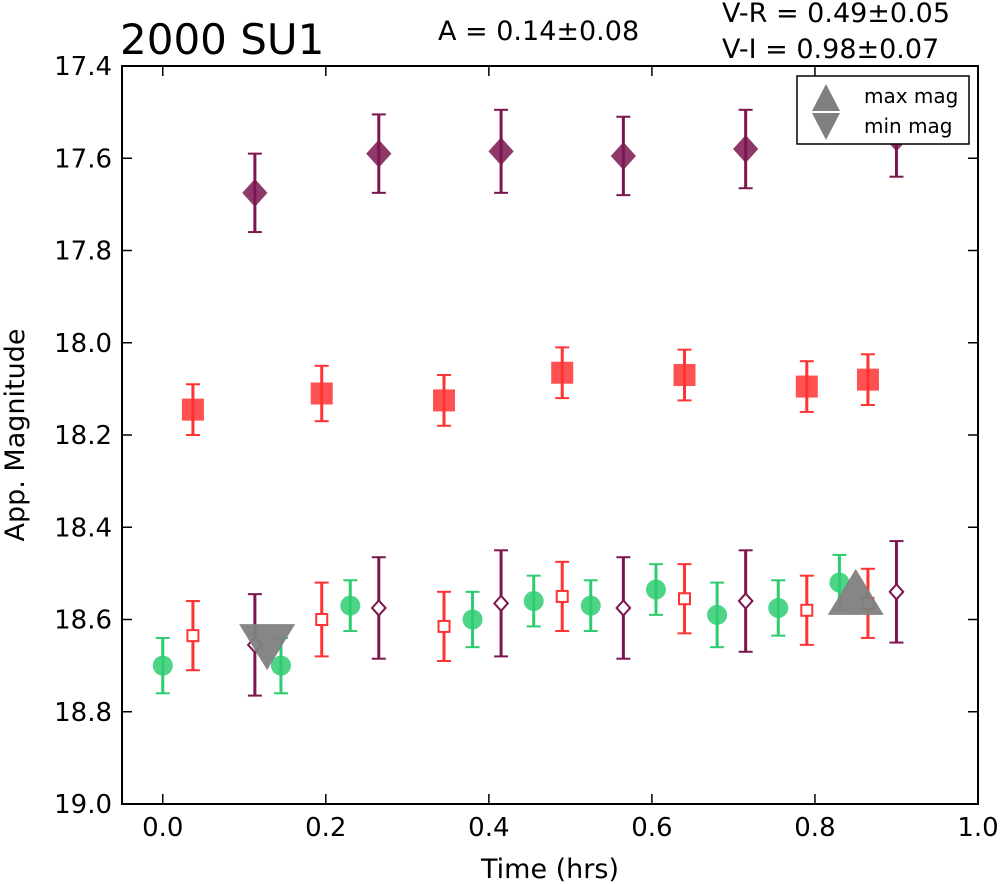 The image size is (1000, 884). Describe the element at coordinates (222, 39) in the screenshot. I see `chart-title: 2000 SU1` at that location.